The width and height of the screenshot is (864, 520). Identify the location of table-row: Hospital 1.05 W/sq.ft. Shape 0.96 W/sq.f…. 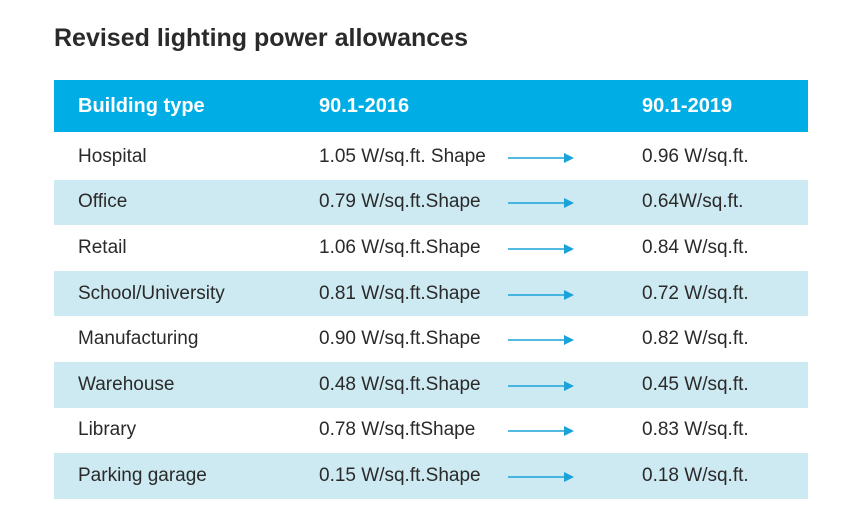
(431, 157).